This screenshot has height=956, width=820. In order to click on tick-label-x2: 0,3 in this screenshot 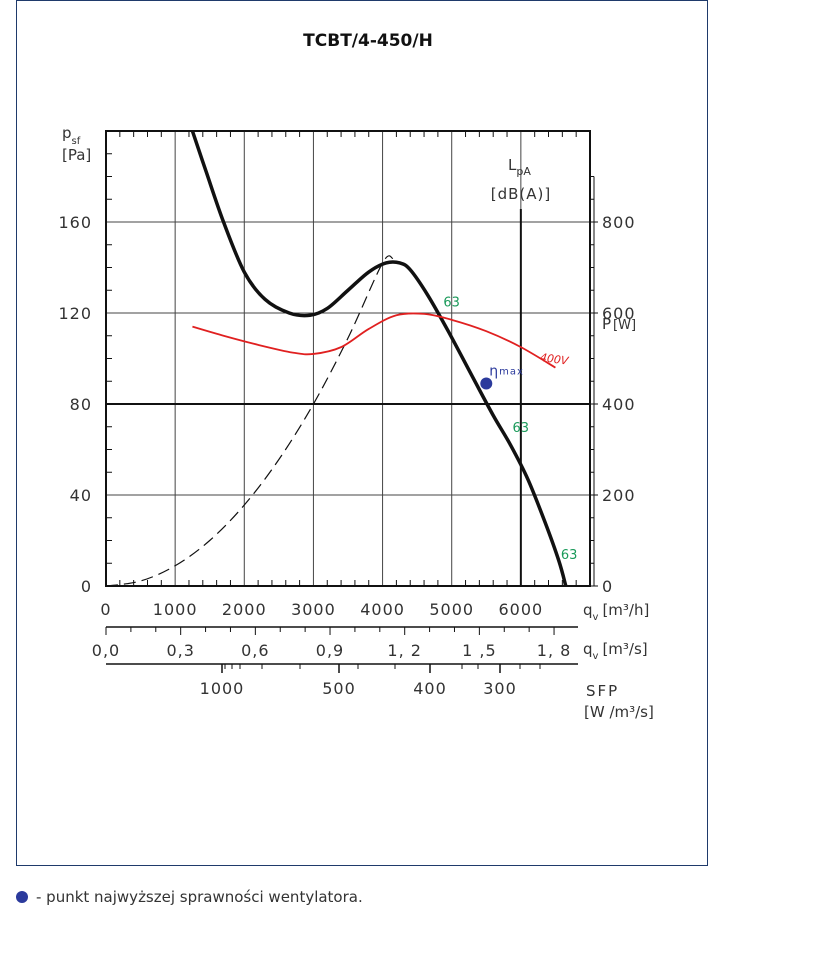, I will do `click(180, 650)`.